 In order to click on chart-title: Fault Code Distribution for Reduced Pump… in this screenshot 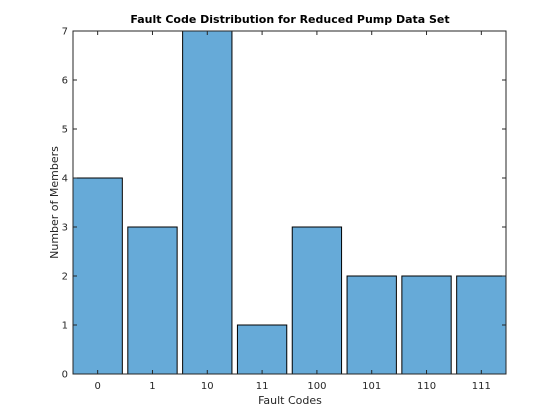, I will do `click(289, 19)`.